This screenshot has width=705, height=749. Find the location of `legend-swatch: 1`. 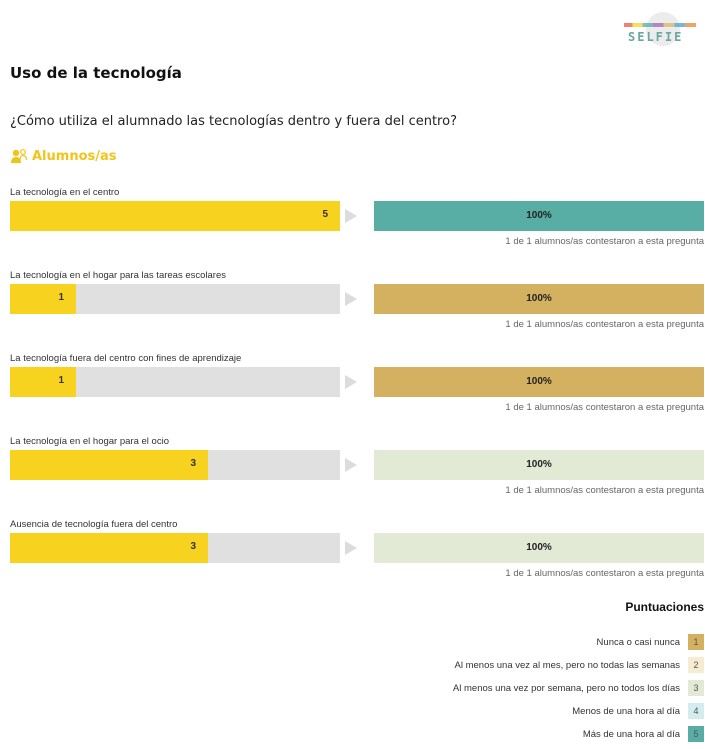

legend-swatch: 1 is located at coordinates (696, 642).